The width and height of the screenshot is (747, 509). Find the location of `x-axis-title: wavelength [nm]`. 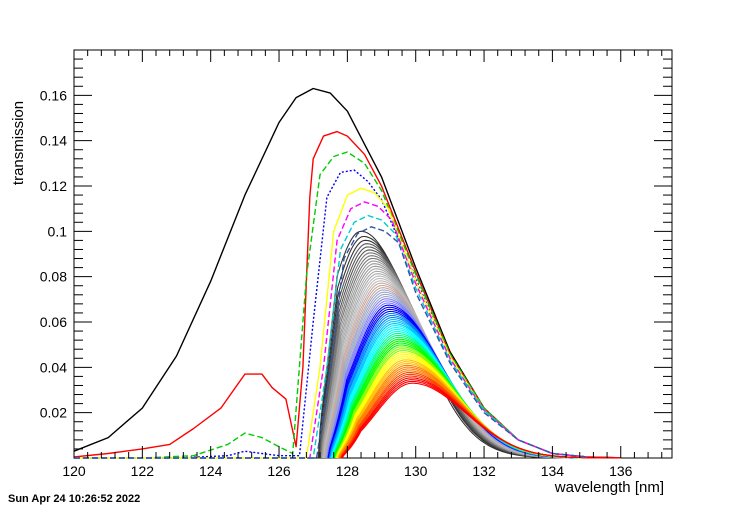

x-axis-title: wavelength [nm] is located at coordinates (609, 487).